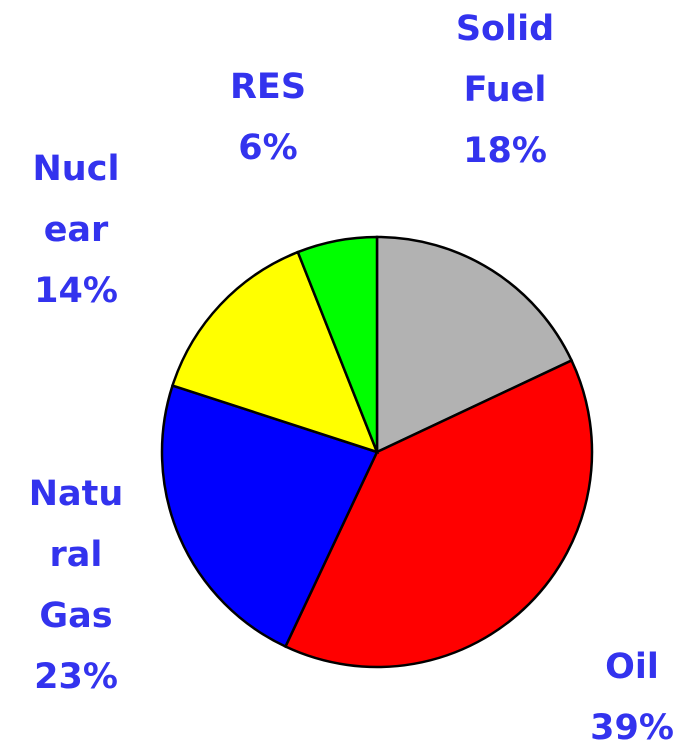 The width and height of the screenshot is (693, 740). What do you see at coordinates (76, 199) in the screenshot?
I see `slice-label: Nucl ear` at bounding box center [76, 199].